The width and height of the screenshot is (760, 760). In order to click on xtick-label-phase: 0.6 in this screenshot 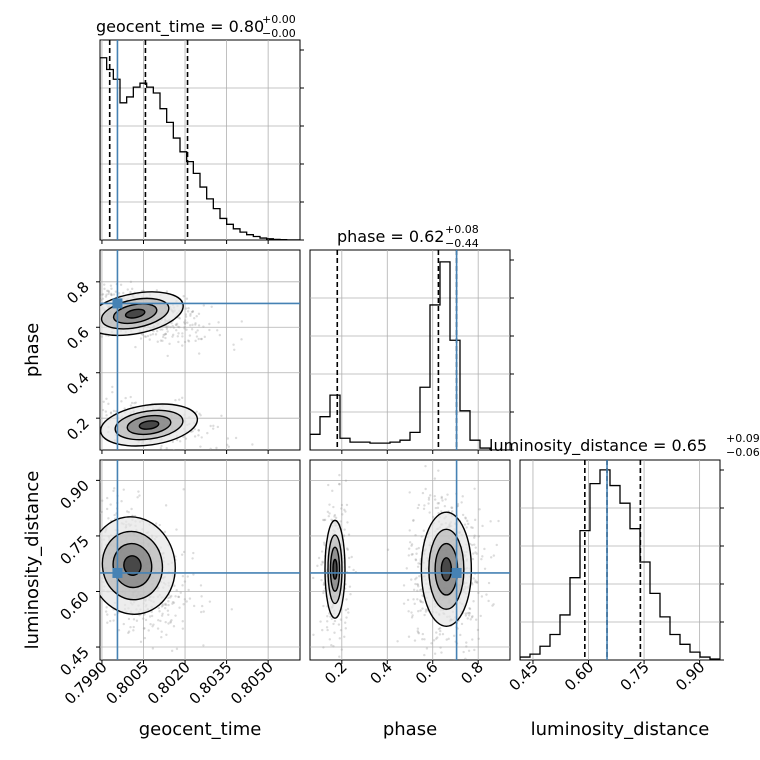, I will do `click(427, 673)`.